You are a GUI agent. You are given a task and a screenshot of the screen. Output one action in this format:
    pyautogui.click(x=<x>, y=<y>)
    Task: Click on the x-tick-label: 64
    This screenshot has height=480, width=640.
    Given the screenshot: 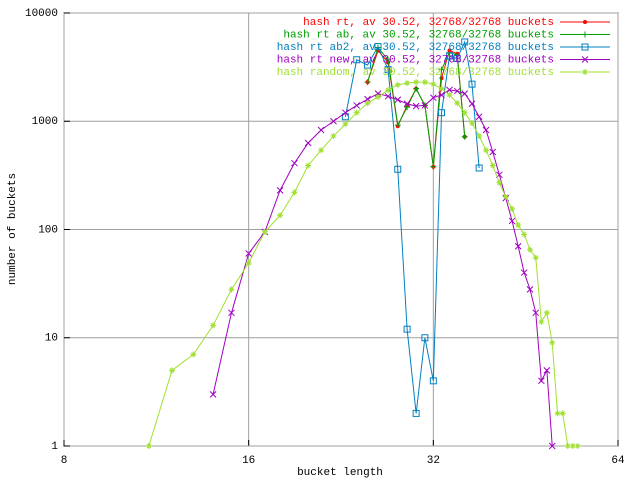 What is the action you would take?
    pyautogui.click(x=618, y=461)
    